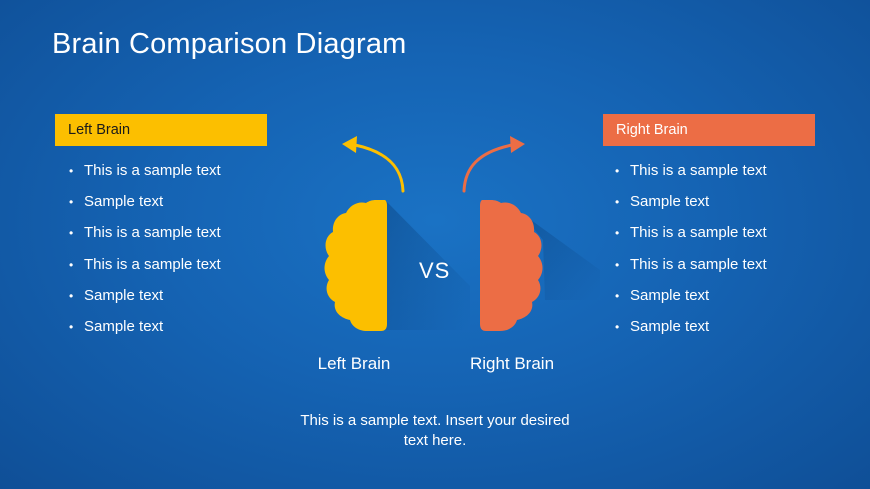 The height and width of the screenshot is (489, 870). Describe the element at coordinates (161, 130) in the screenshot. I see `left-brain-header: Left Brain` at that location.